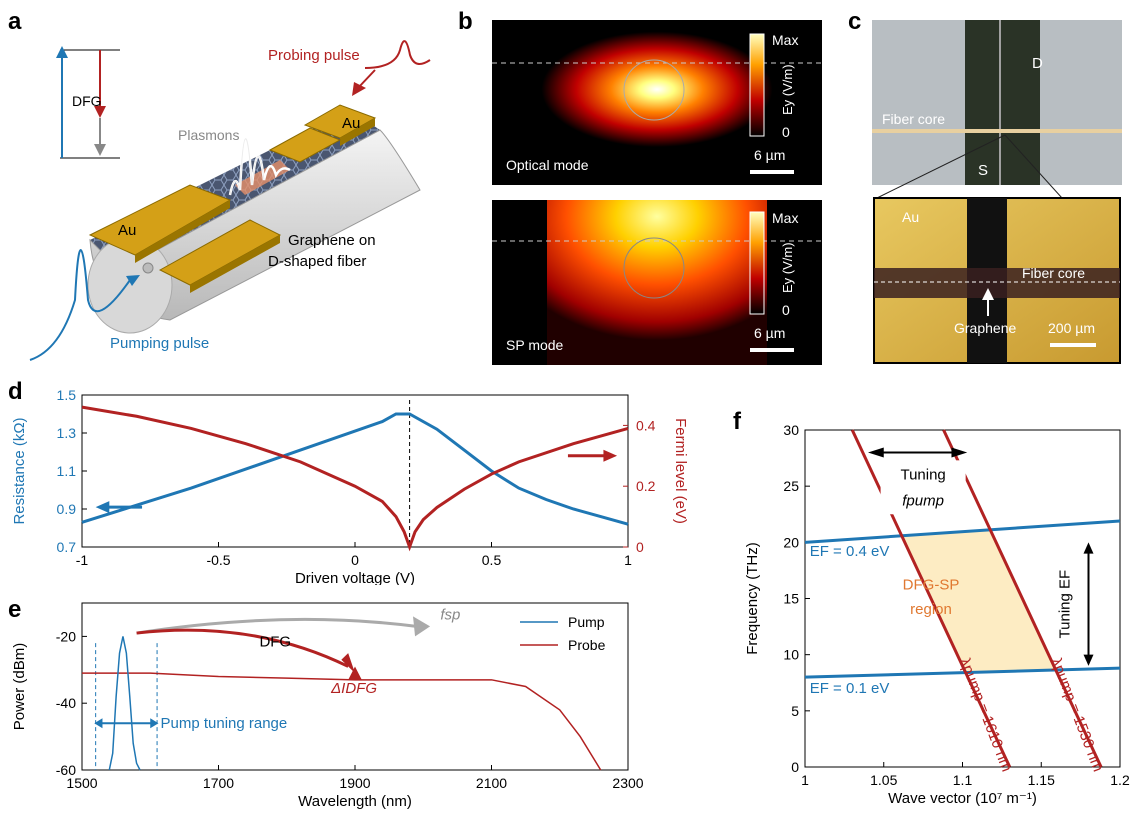  What do you see at coordinates (314, 55) in the screenshot?
I see `probing-label: Probing pulse` at bounding box center [314, 55].